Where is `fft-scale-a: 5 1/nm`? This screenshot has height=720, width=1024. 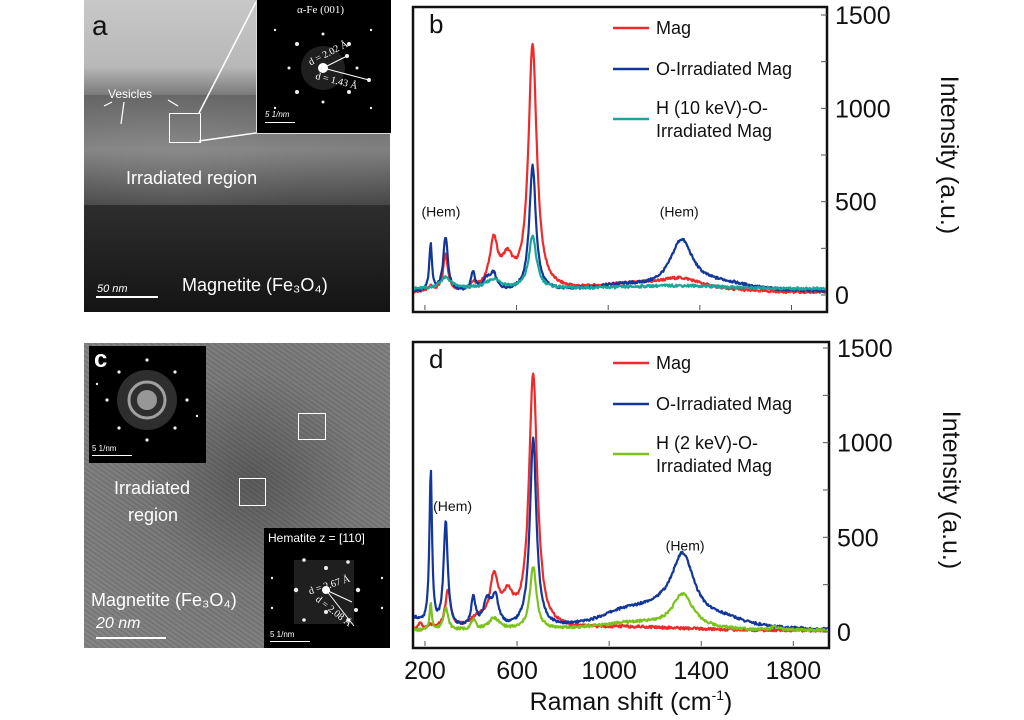
fft-scale-a: 5 1/nm is located at coordinates (277, 114).